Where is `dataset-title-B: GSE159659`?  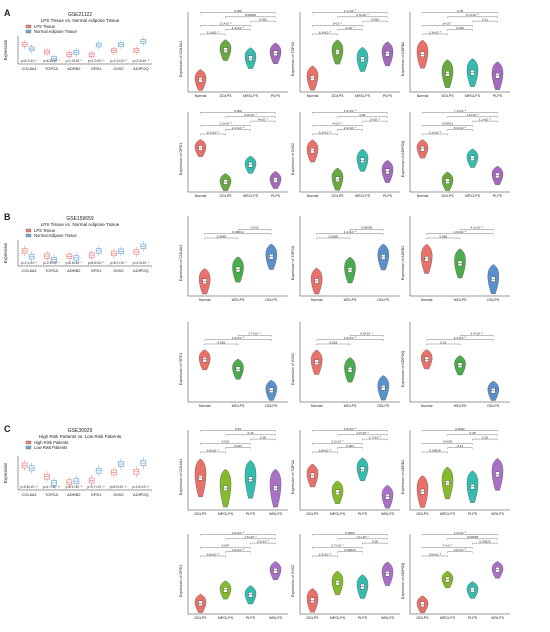
dataset-title-B: GSE159659 is located at coordinates (79, 219).